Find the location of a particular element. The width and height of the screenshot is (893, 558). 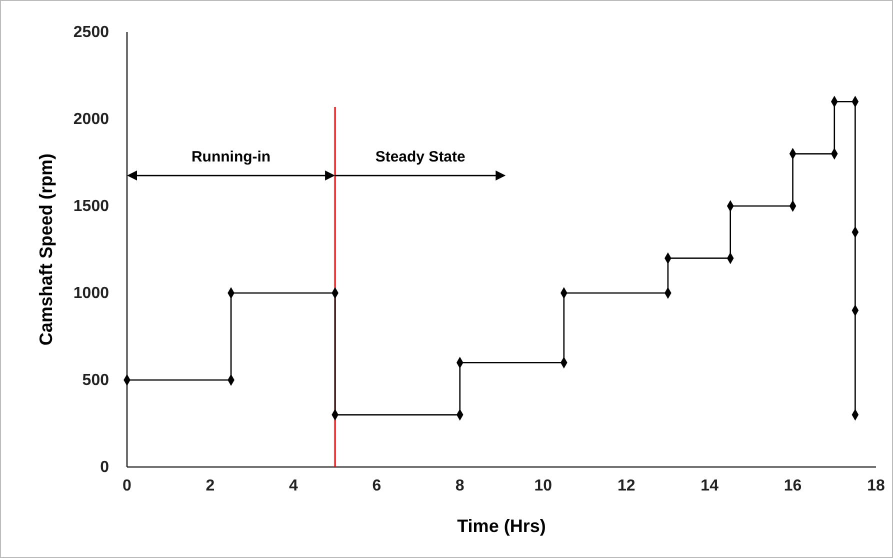

x-tick-label: 6 is located at coordinates (377, 485).